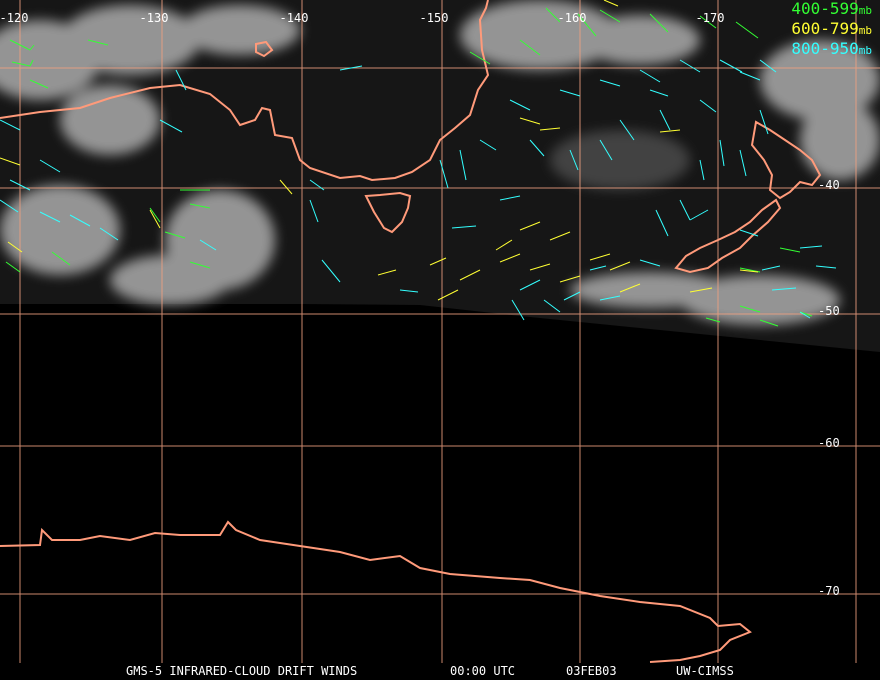 This screenshot has height=680, width=880. I want to click on australia-coast, so click(245, 91).